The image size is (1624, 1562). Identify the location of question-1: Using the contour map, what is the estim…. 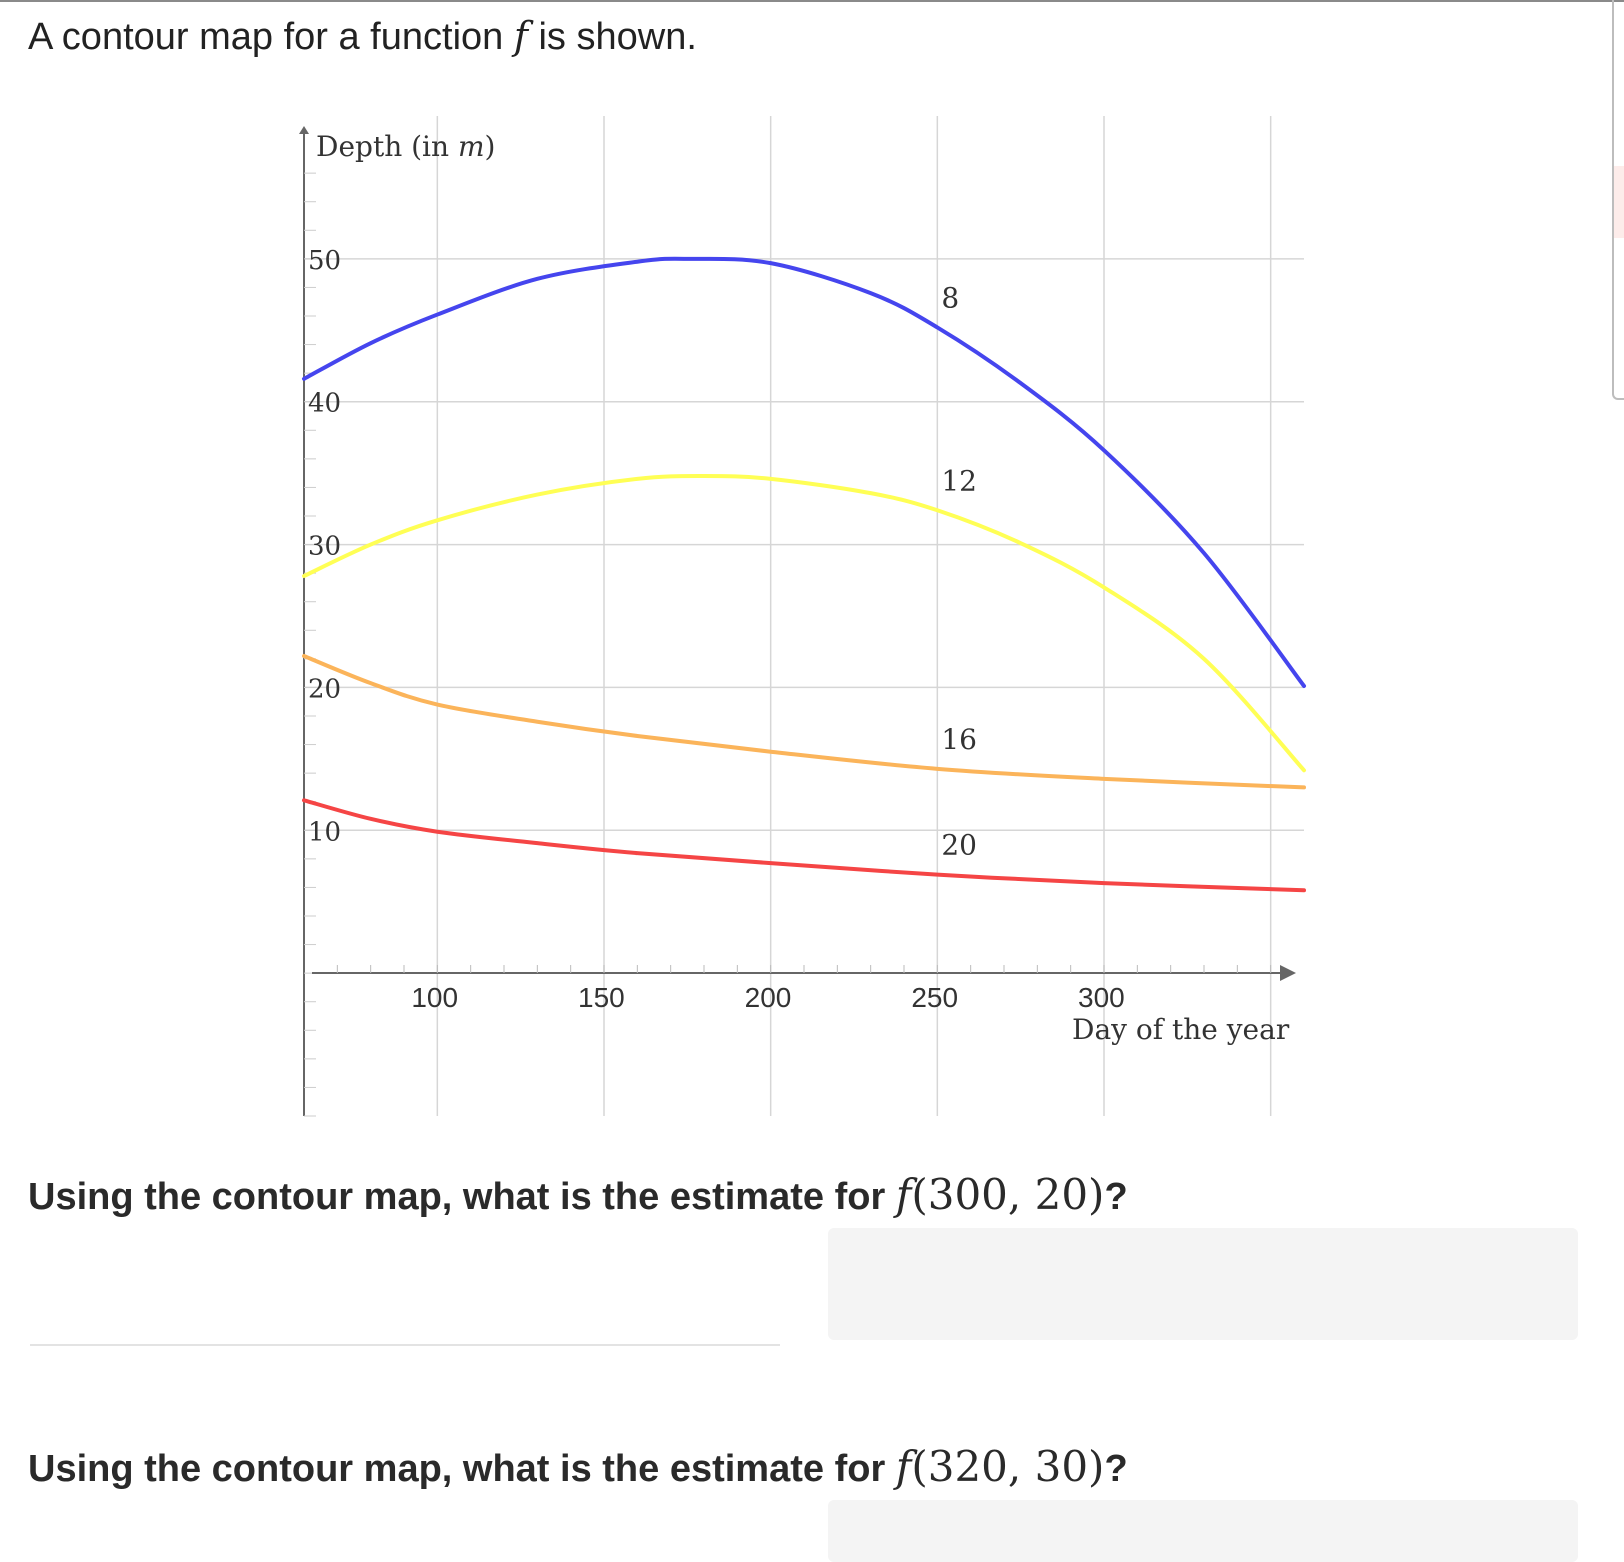
(578, 1194).